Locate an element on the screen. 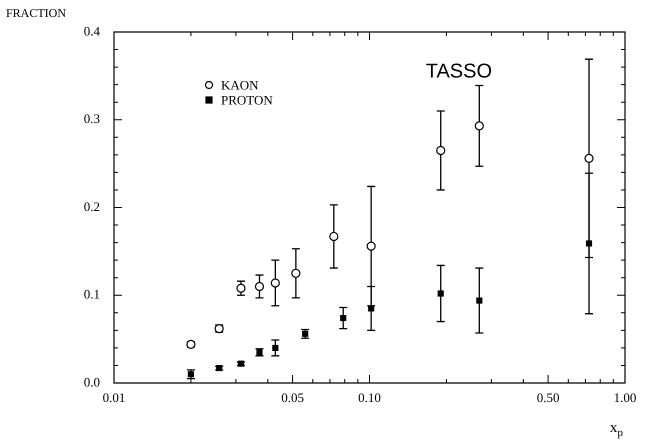 The width and height of the screenshot is (646, 448). y-tick-label: 0.2 is located at coordinates (92, 206).